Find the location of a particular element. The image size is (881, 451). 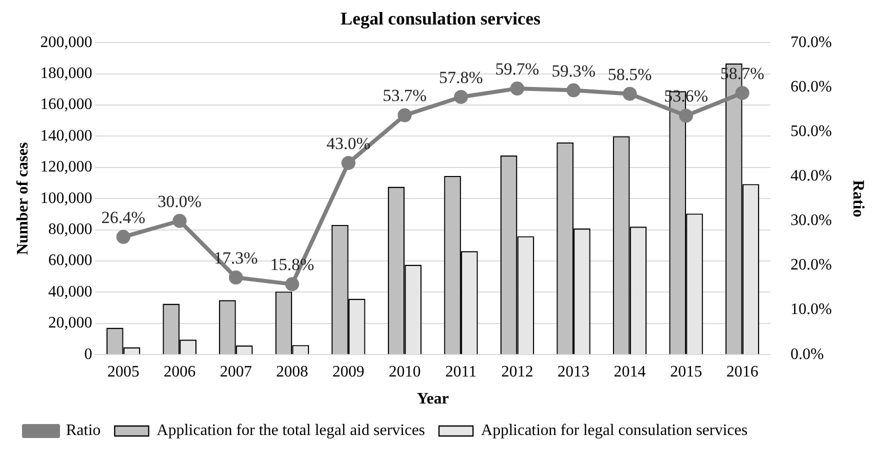

x-tick-label: 2005 is located at coordinates (123, 371).